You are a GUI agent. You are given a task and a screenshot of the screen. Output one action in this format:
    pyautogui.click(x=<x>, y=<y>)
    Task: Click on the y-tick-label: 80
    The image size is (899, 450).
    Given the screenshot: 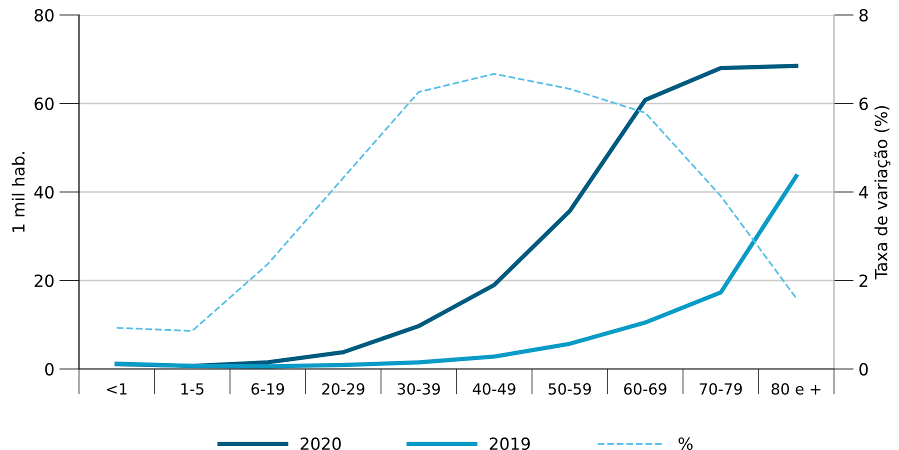 What is the action you would take?
    pyautogui.click(x=44, y=15)
    